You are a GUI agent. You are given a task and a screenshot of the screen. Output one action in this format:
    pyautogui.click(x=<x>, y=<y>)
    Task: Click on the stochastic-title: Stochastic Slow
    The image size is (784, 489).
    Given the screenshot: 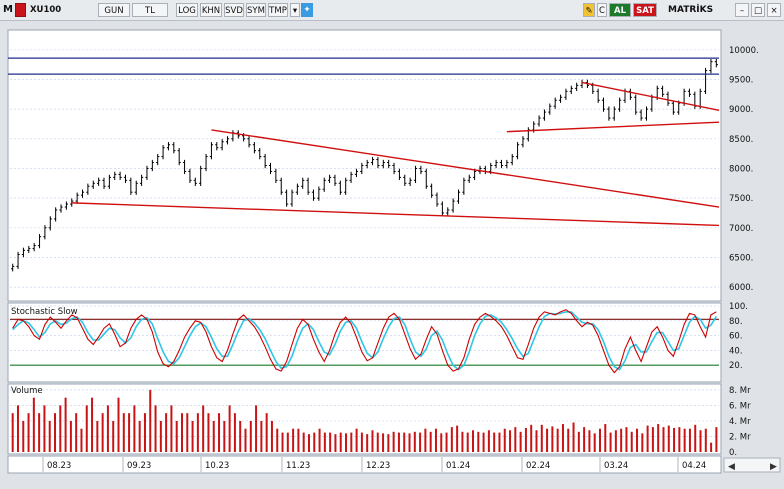 What is the action you would take?
    pyautogui.click(x=44, y=312)
    